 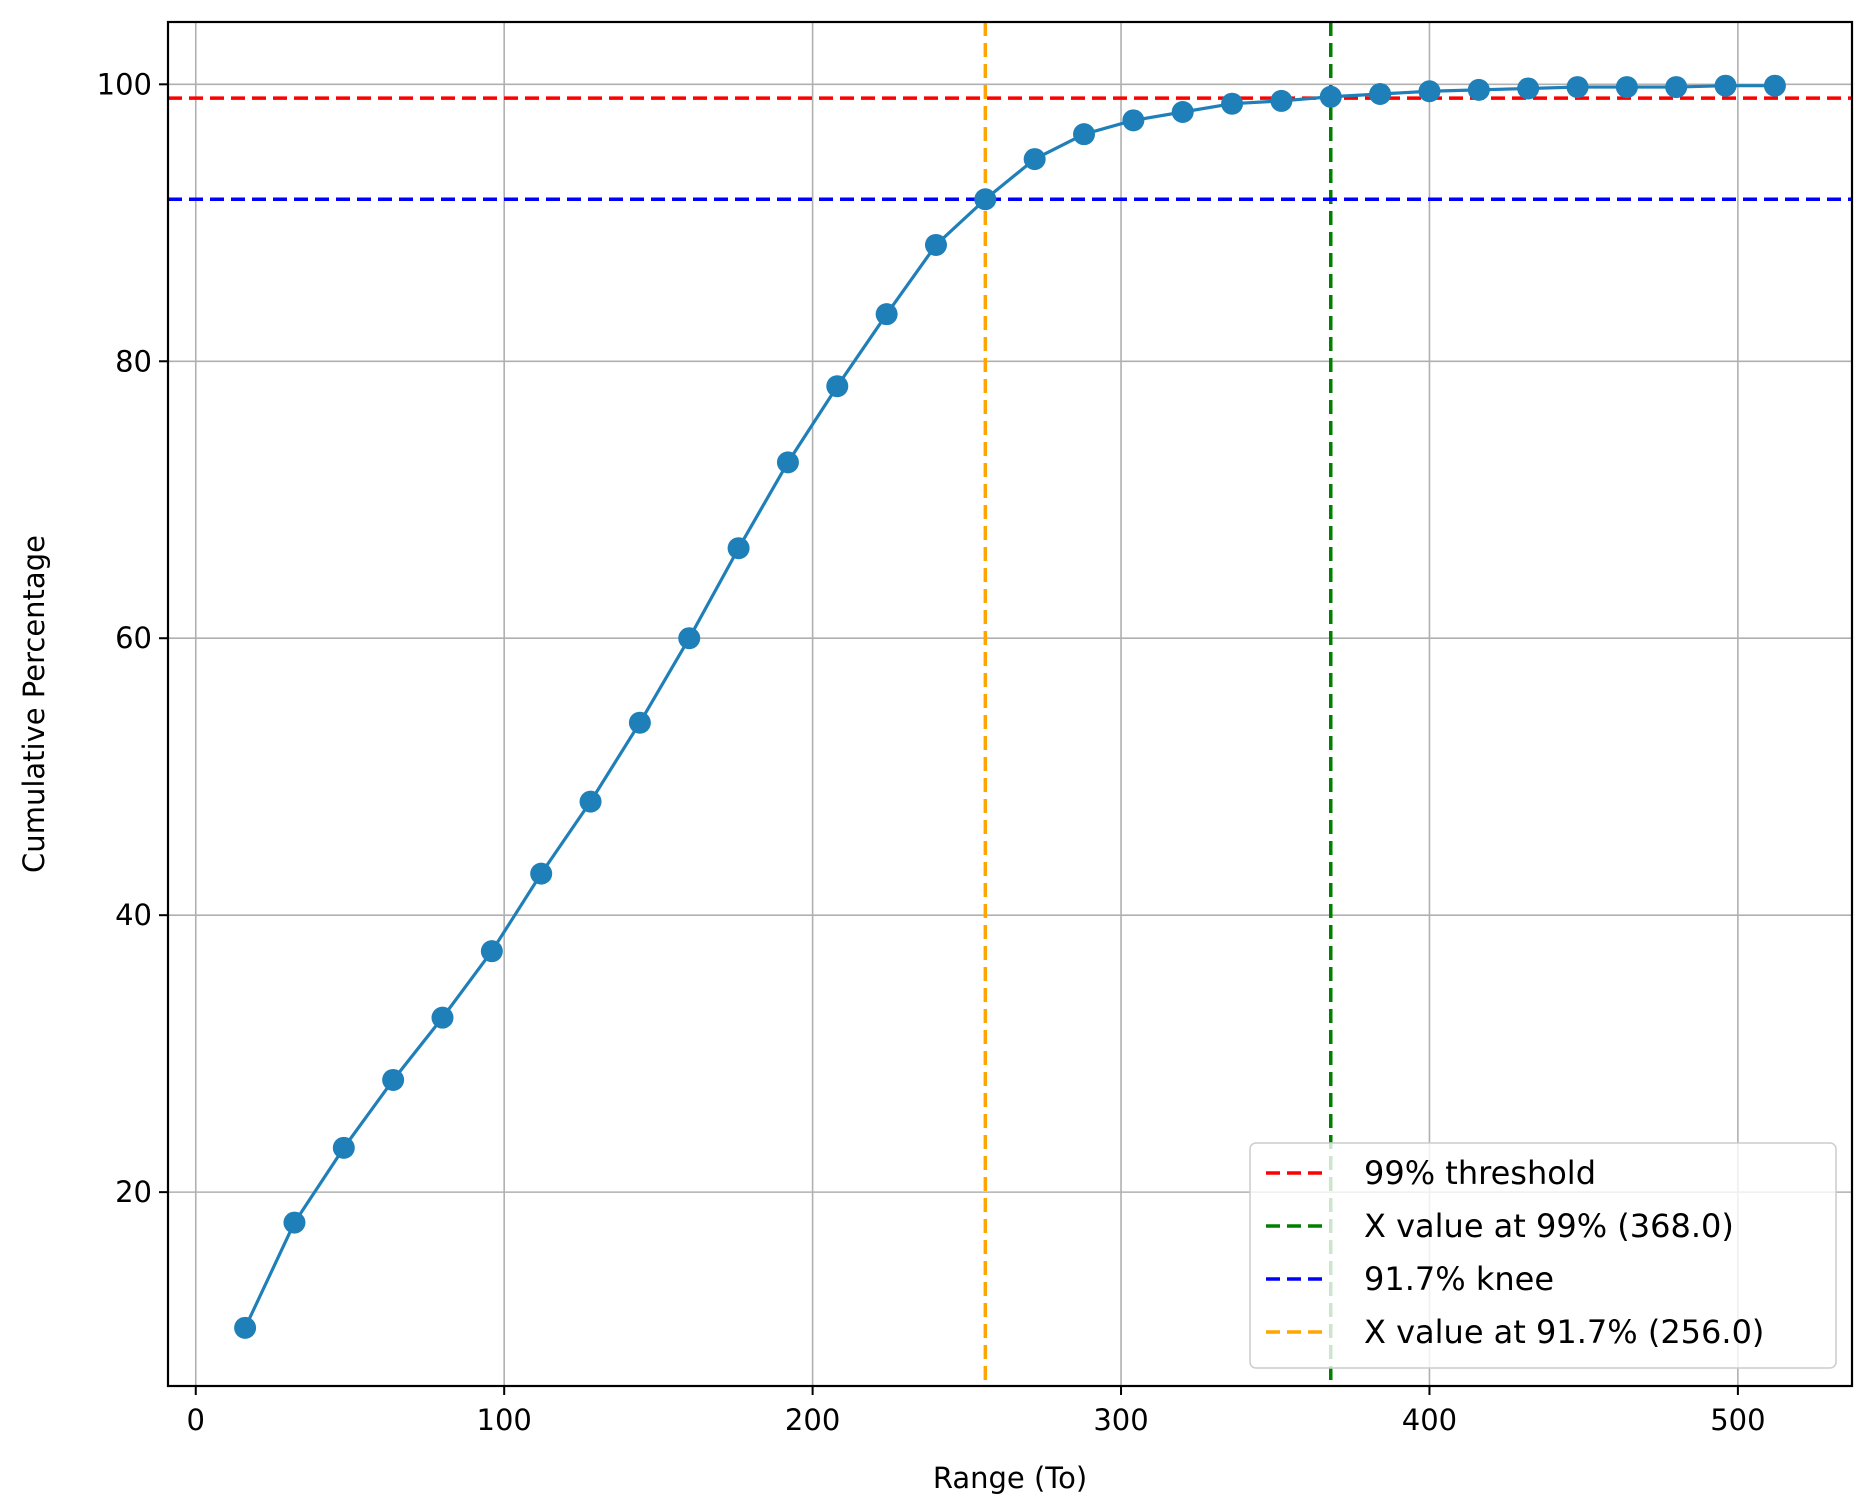 I want to click on legend-label: 91.7% knee, so click(x=1459, y=1279).